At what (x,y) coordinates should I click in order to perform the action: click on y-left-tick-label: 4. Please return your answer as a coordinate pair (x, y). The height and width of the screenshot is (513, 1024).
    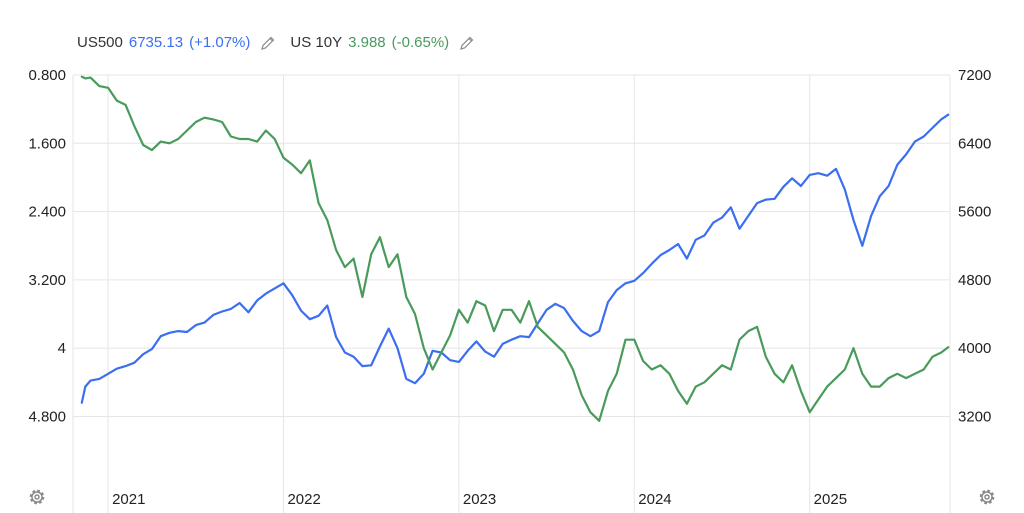
    Looking at the image, I should click on (62, 348).